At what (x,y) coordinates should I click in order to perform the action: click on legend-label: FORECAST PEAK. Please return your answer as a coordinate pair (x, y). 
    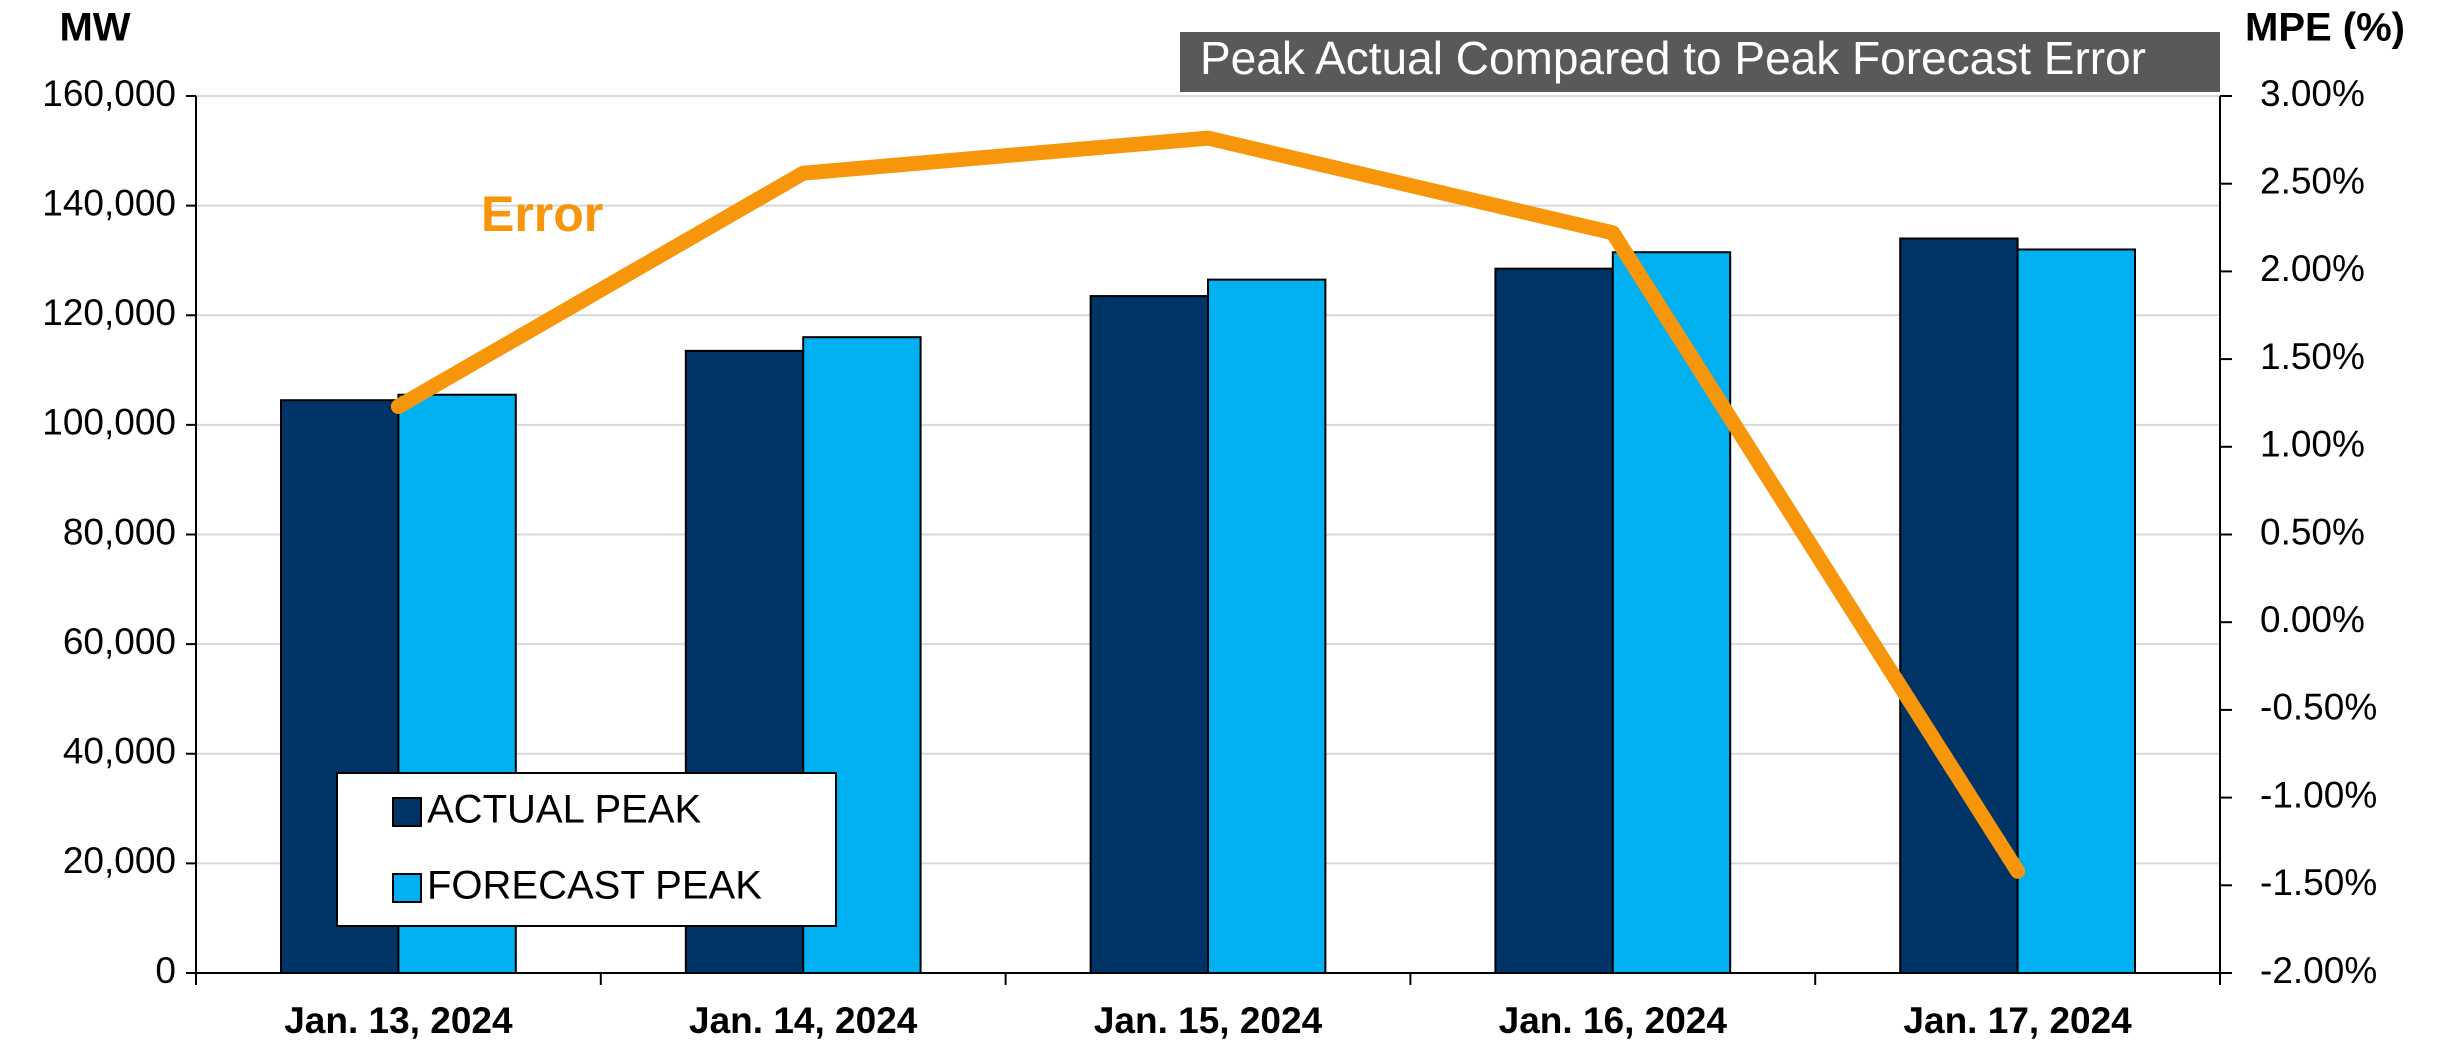
    Looking at the image, I should click on (594, 886).